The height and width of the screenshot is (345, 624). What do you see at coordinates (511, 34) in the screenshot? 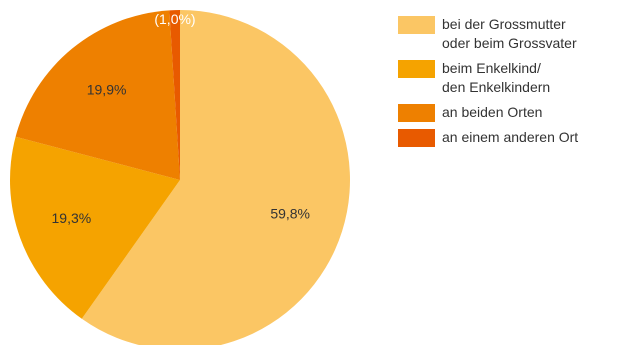
I see `legend-item-1: bei der Grossmutter oder beim Grossvater` at bounding box center [511, 34].